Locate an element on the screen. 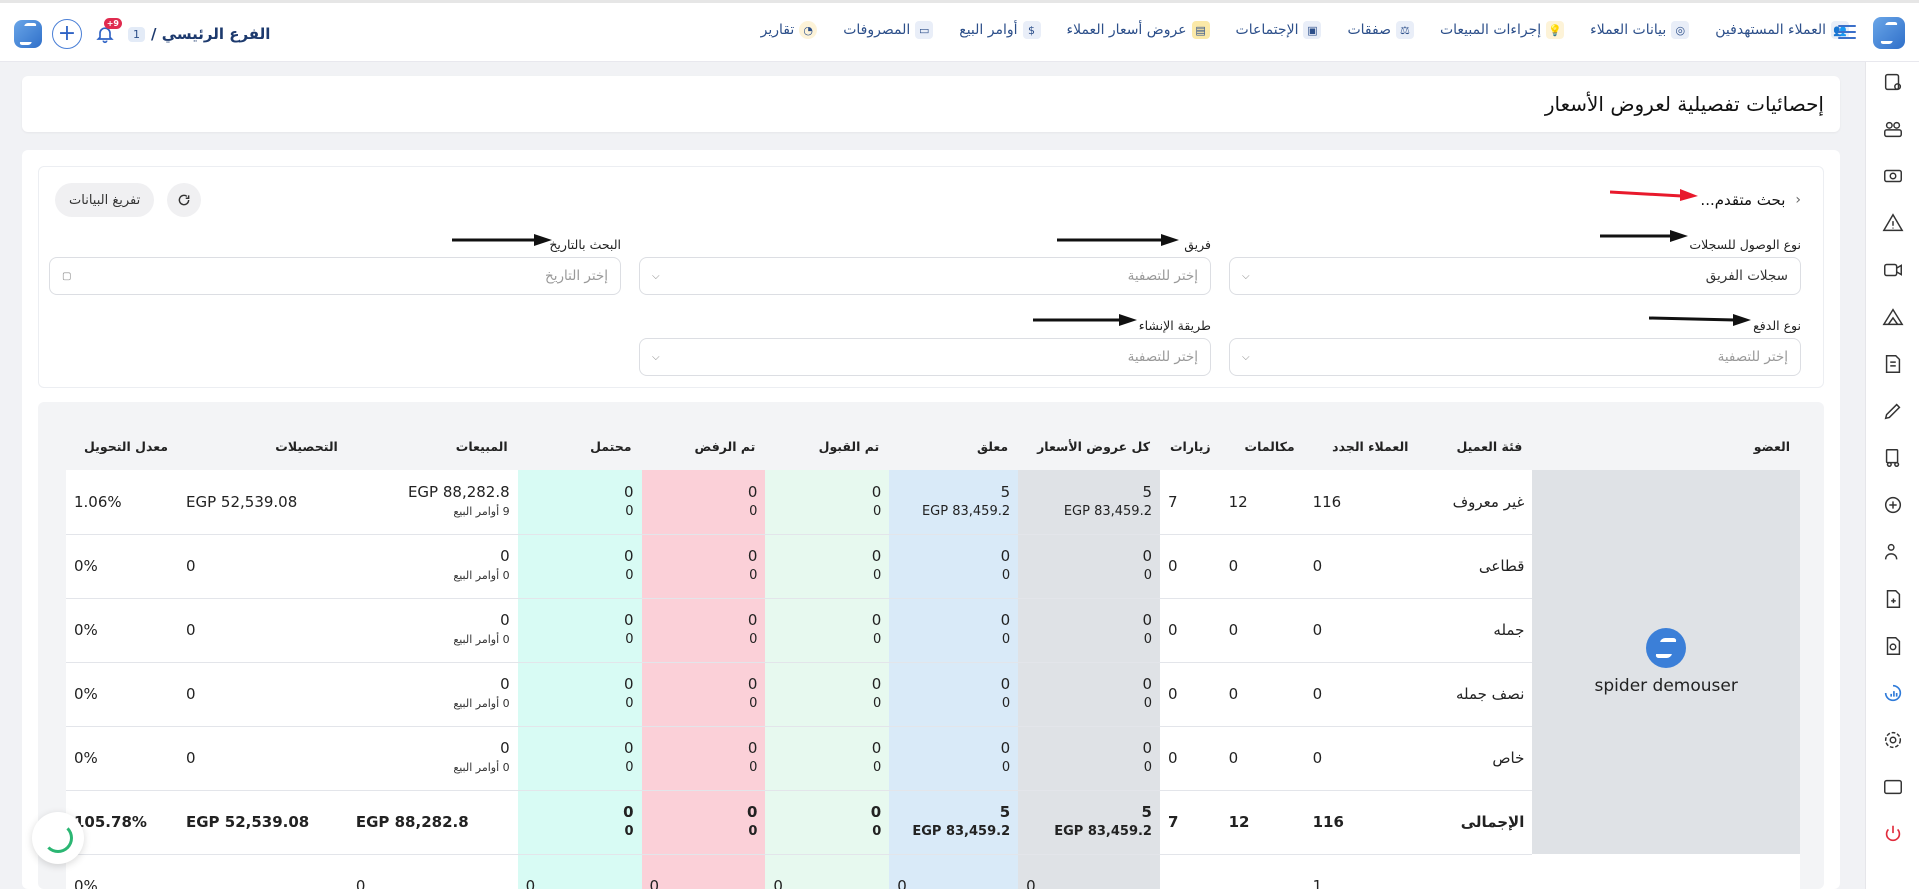 The width and height of the screenshot is (1919, 889). reset-data-button: تفريغ البيانات is located at coordinates (105, 200).